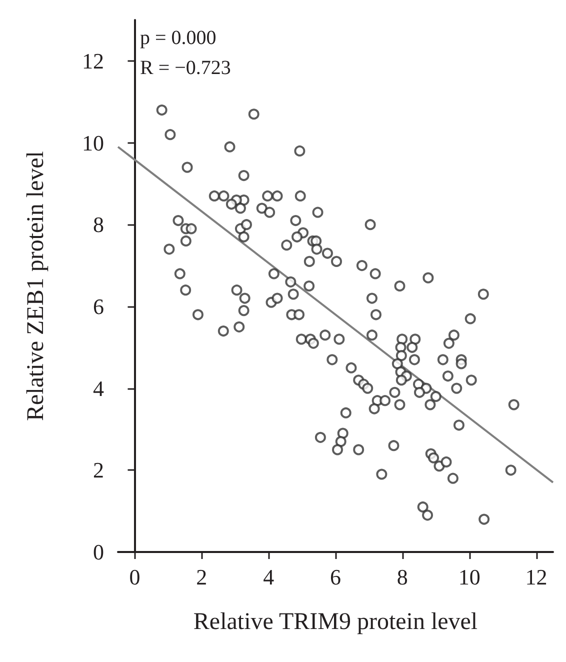  What do you see at coordinates (93, 61) in the screenshot?
I see `y-tick-label: 12` at bounding box center [93, 61].